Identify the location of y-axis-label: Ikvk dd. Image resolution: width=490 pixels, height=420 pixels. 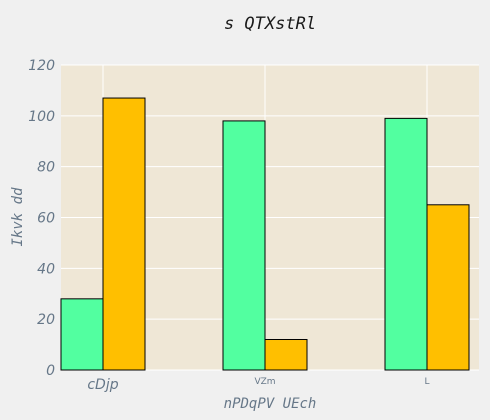
(18, 217).